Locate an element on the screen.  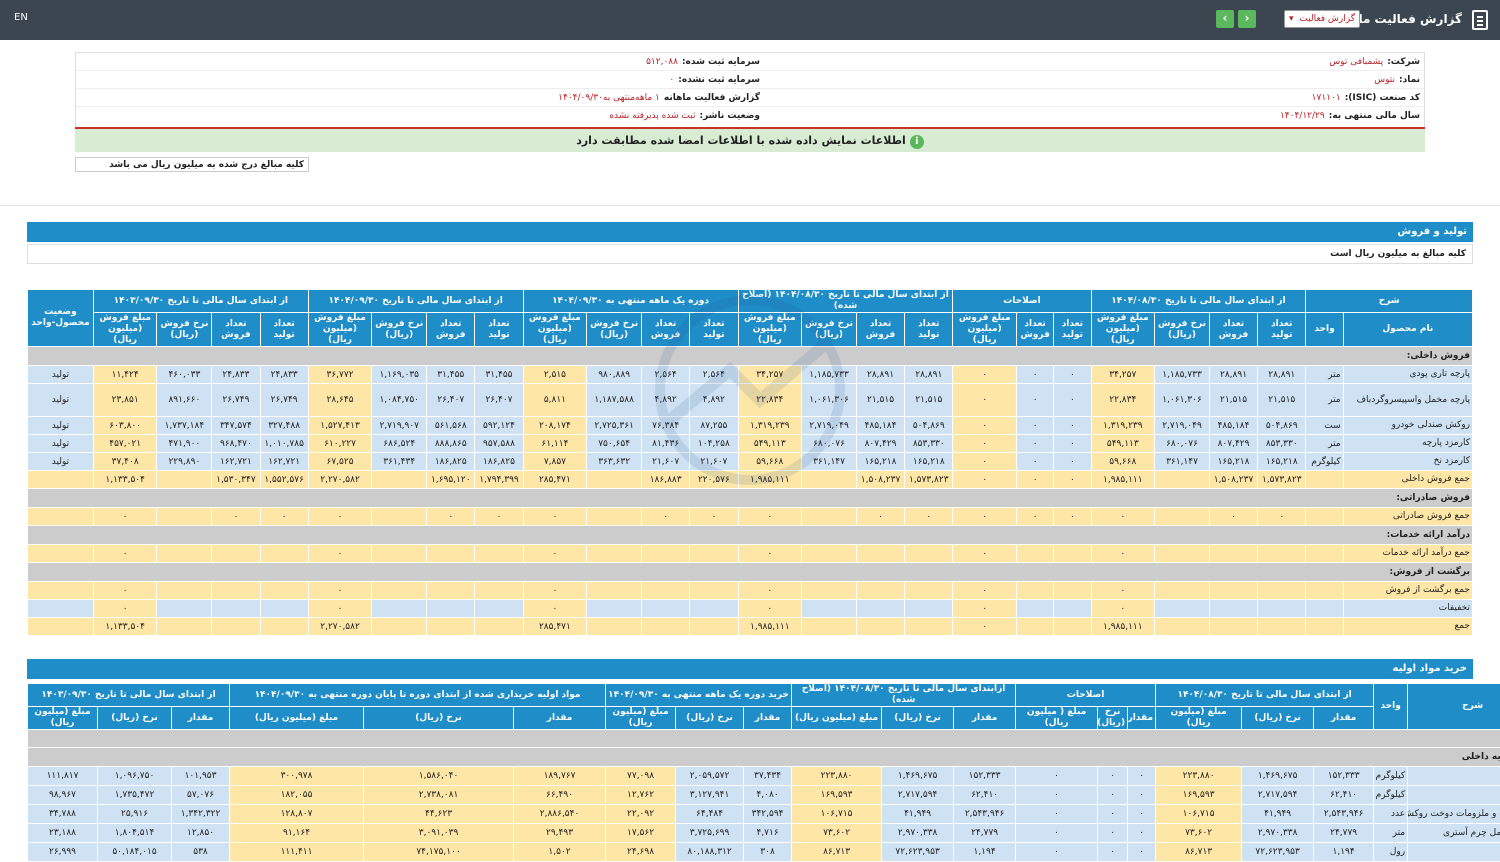
table-cell: ۸۶,۷۱۳ is located at coordinates (1199, 852).